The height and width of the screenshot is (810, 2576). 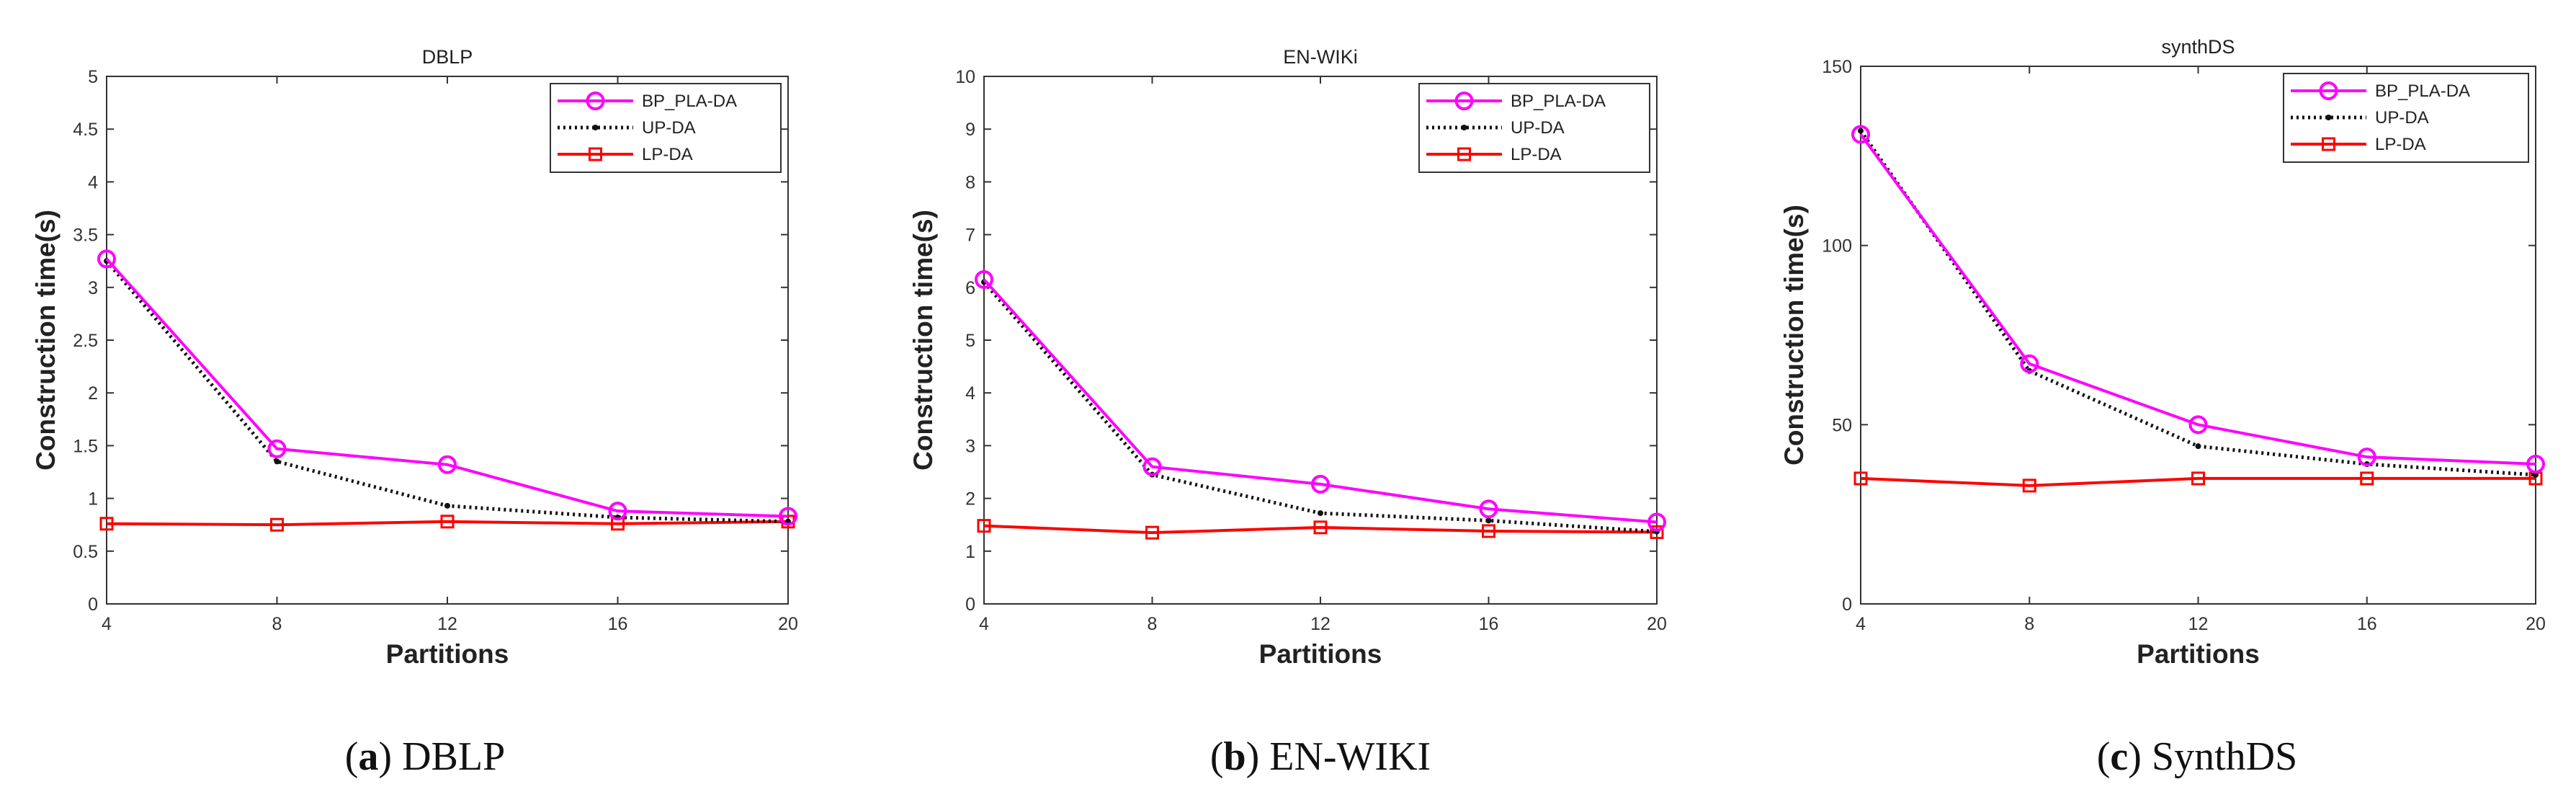 What do you see at coordinates (85, 130) in the screenshot?
I see `y-tick-label: 4.5` at bounding box center [85, 130].